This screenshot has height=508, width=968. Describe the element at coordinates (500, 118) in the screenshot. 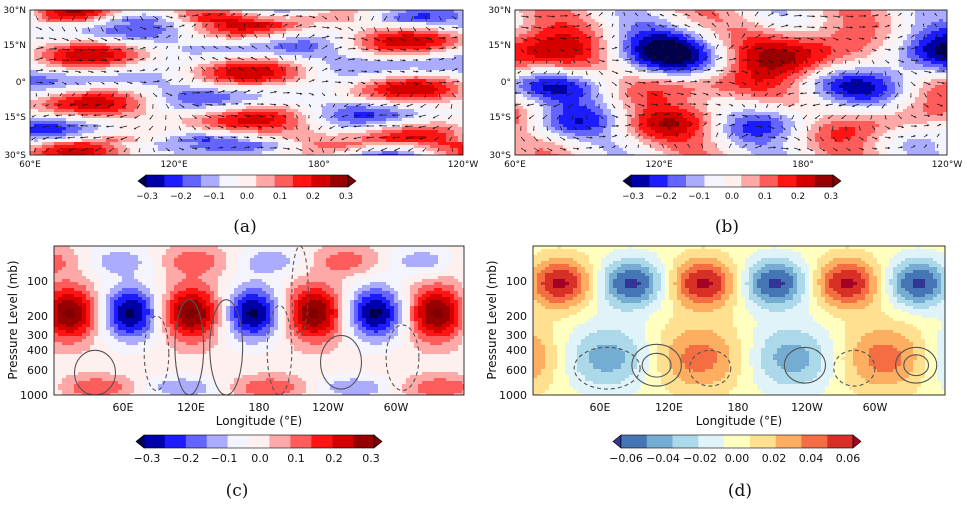

I see `panel-b-ytick: 15°S` at that location.